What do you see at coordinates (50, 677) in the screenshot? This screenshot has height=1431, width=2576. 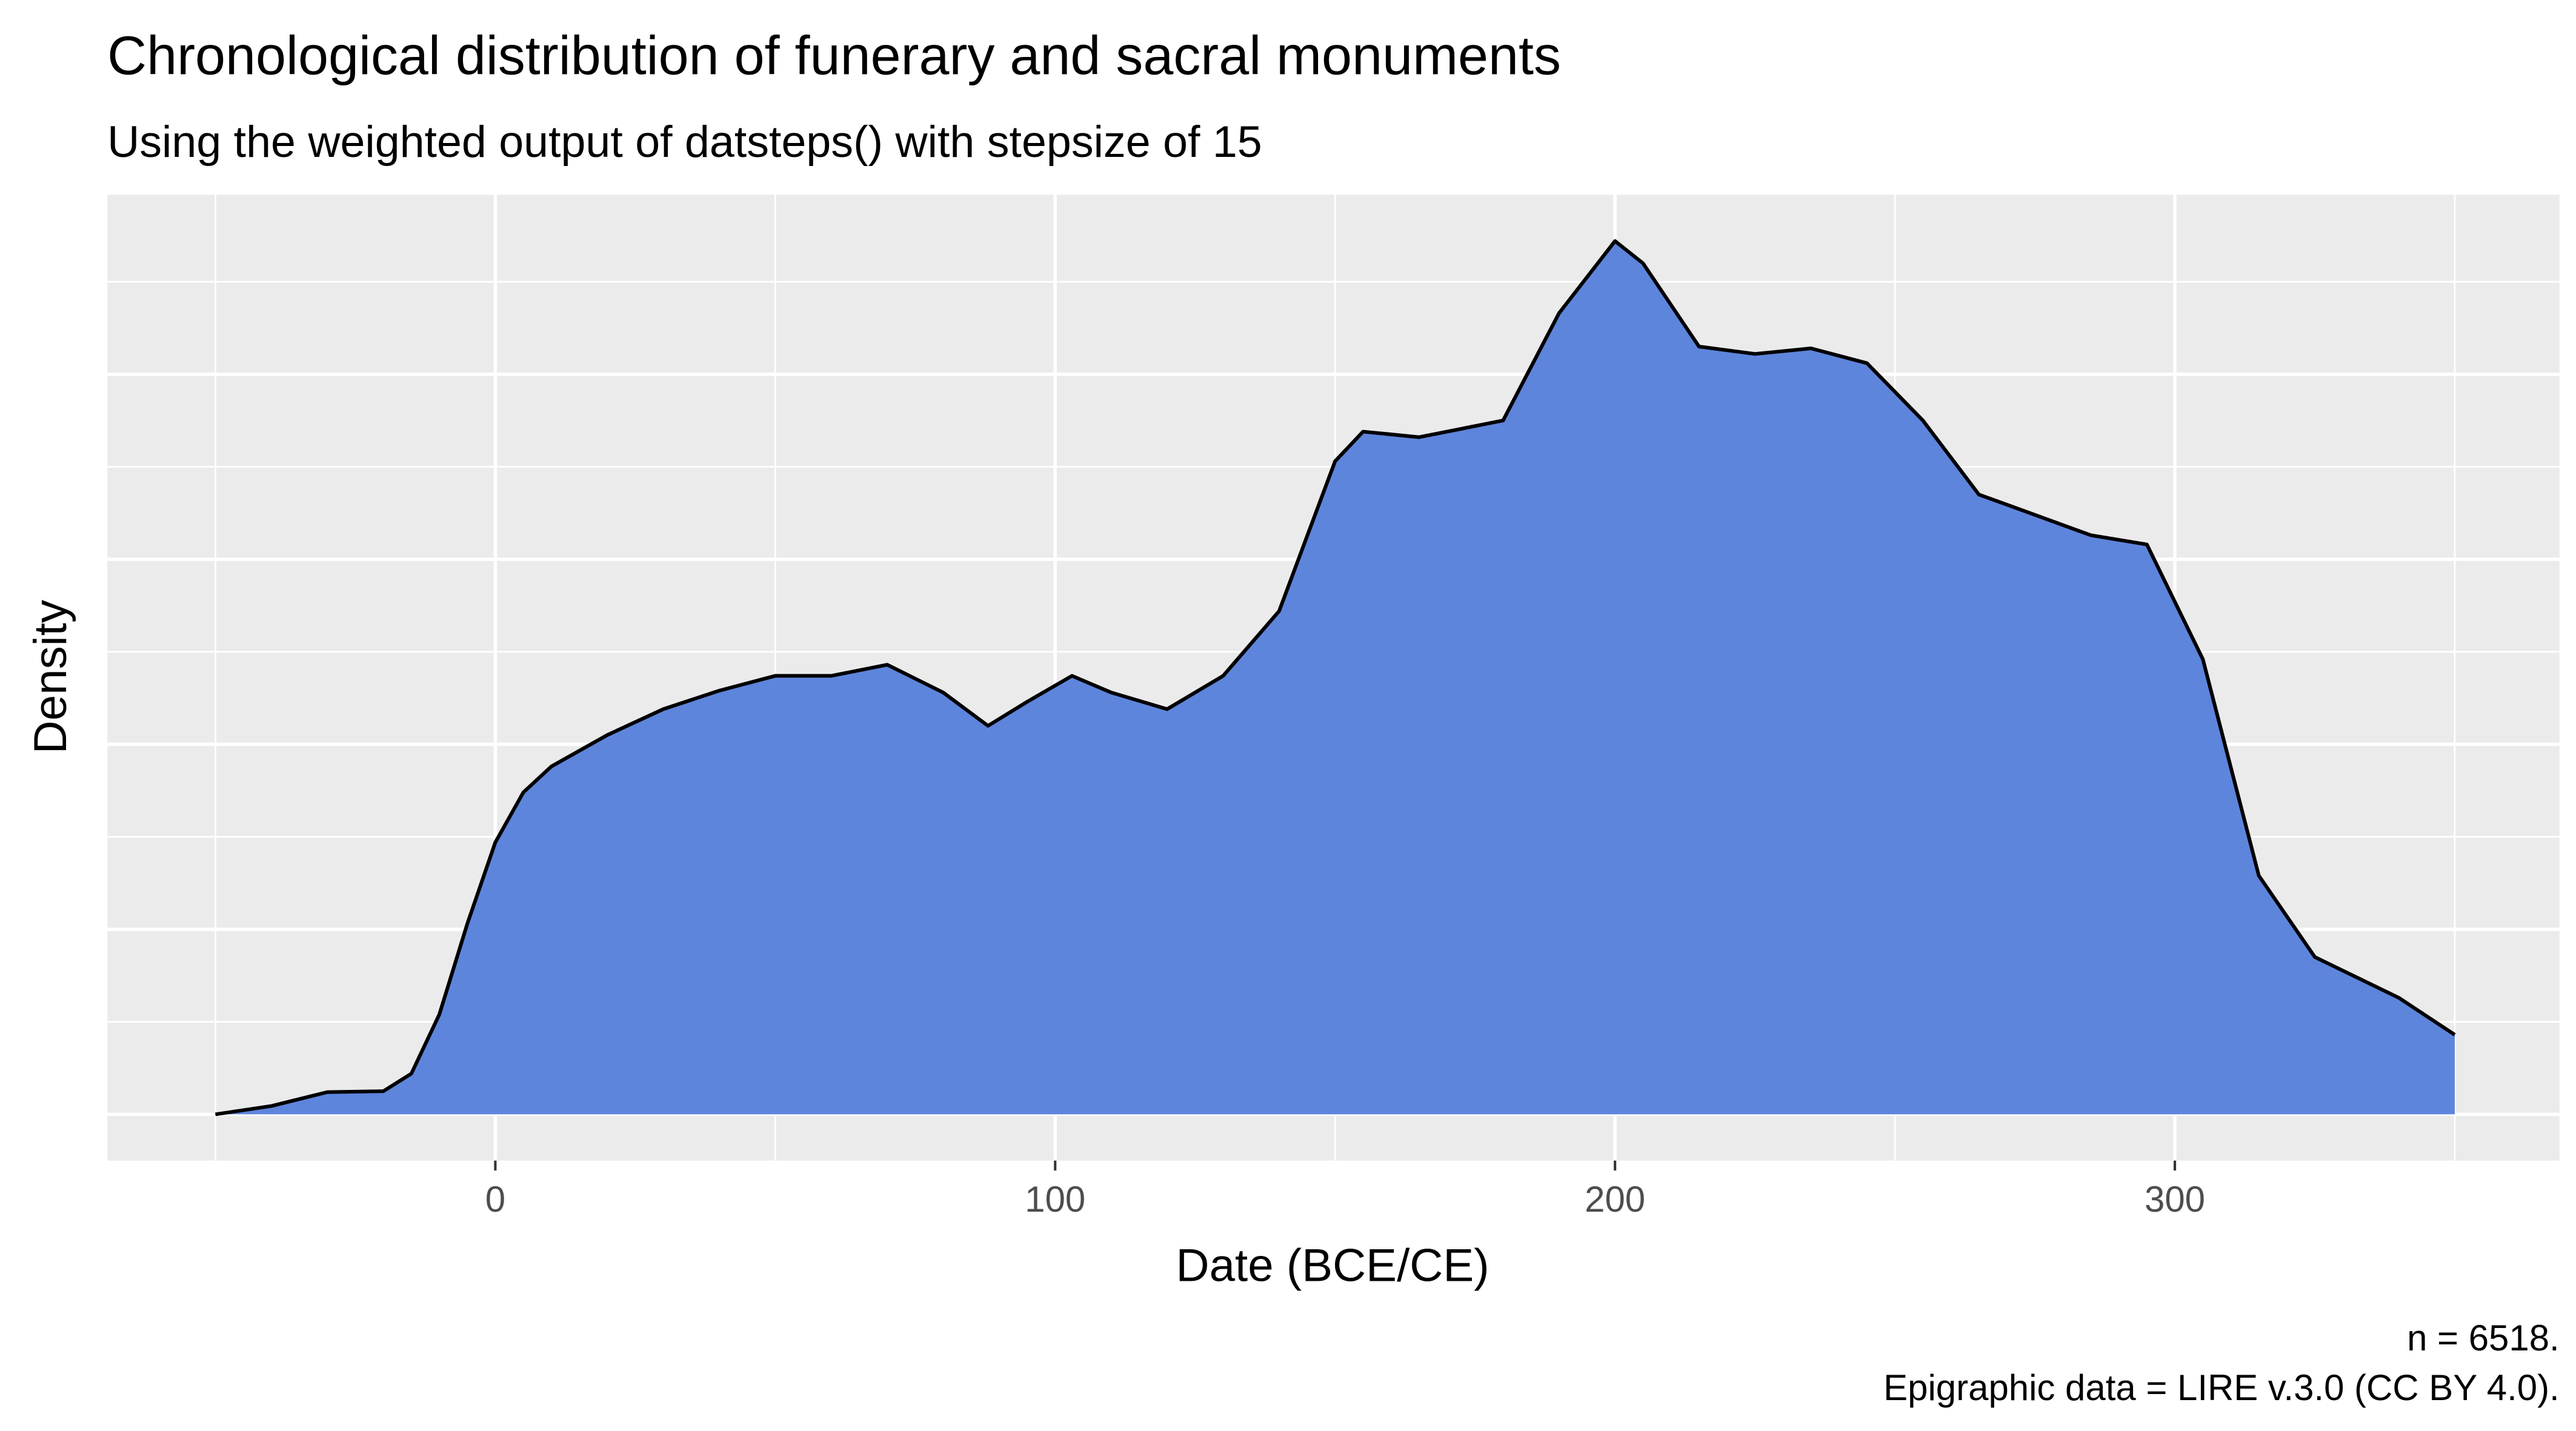 I see `y-axis-title: Density` at bounding box center [50, 677].